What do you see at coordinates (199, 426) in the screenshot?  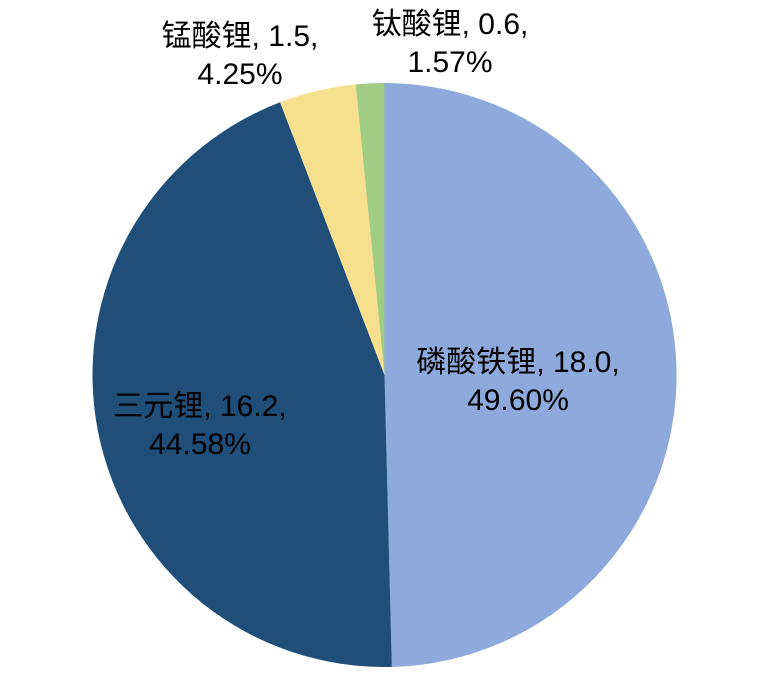 I see `label-ternary: 三元锂, 16.2, 44.58%` at bounding box center [199, 426].